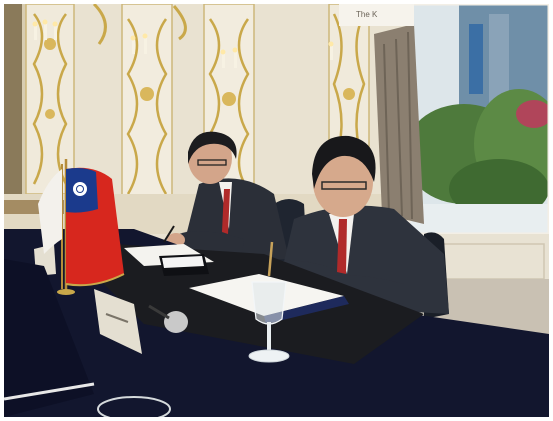 The width and height of the screenshot is (553, 421). I want to click on flag-white, so click(50, 226).